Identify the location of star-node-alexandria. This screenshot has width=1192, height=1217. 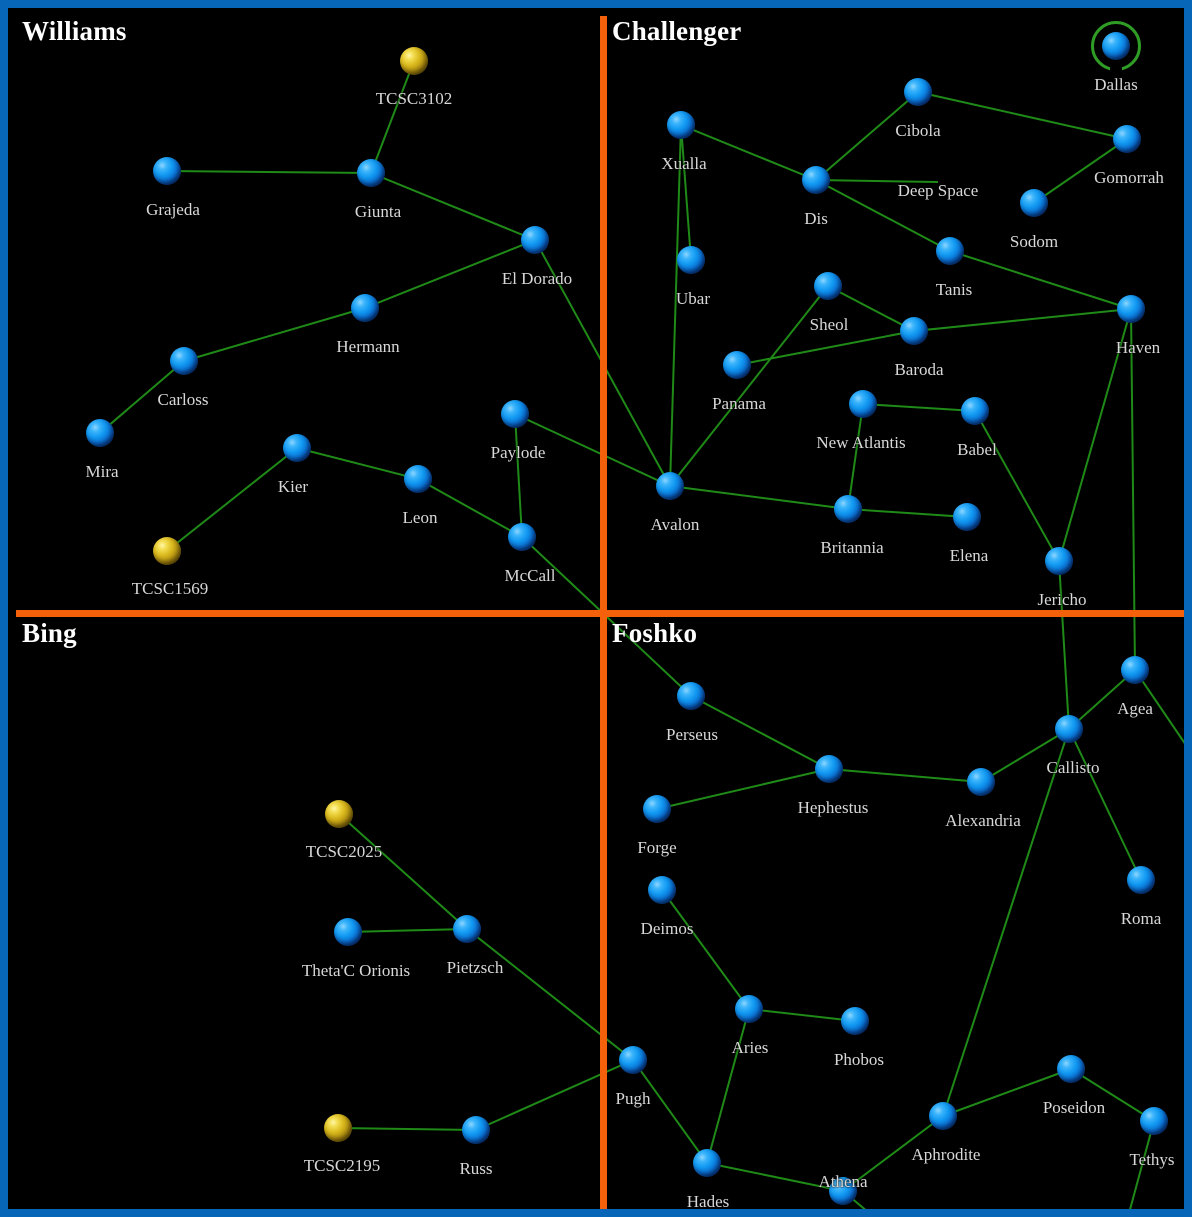
(981, 782).